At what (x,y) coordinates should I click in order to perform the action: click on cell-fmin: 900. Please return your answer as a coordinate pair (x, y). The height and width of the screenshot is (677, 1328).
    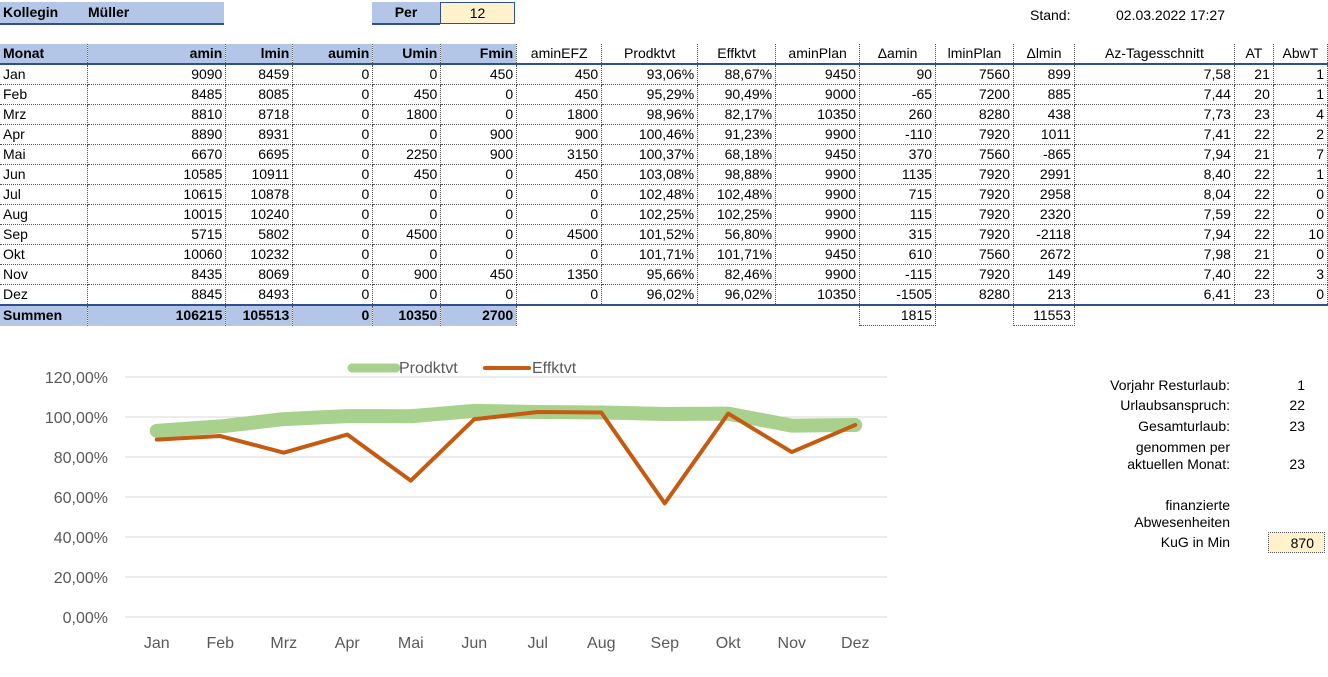
    Looking at the image, I should click on (479, 134).